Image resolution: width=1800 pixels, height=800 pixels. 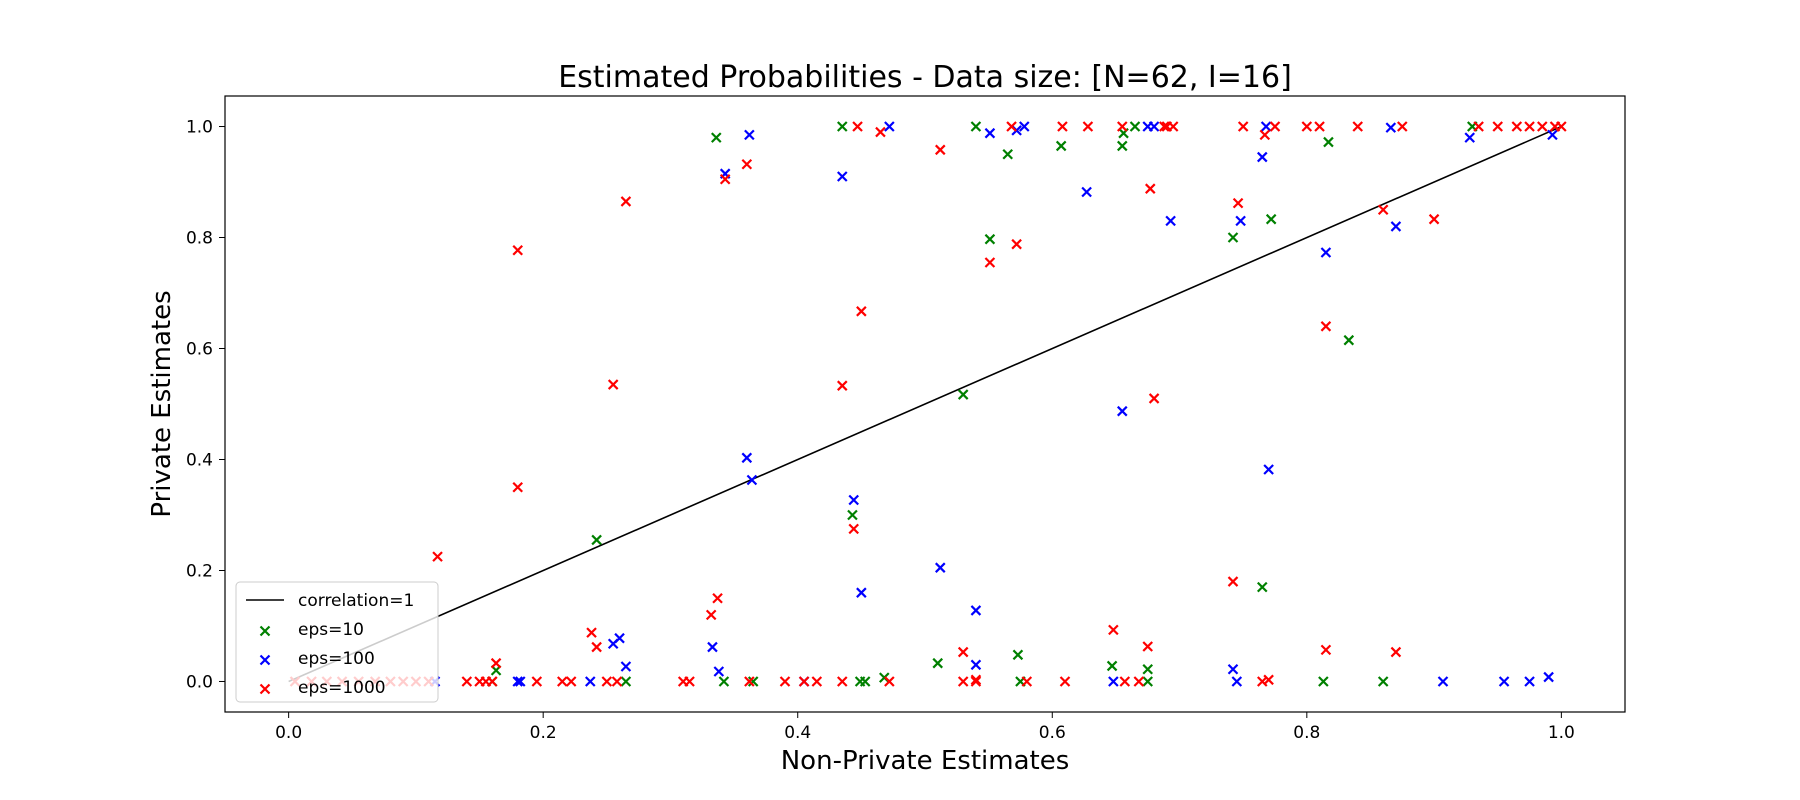 I want to click on y-axis-label: Private Estimates, so click(x=162, y=403).